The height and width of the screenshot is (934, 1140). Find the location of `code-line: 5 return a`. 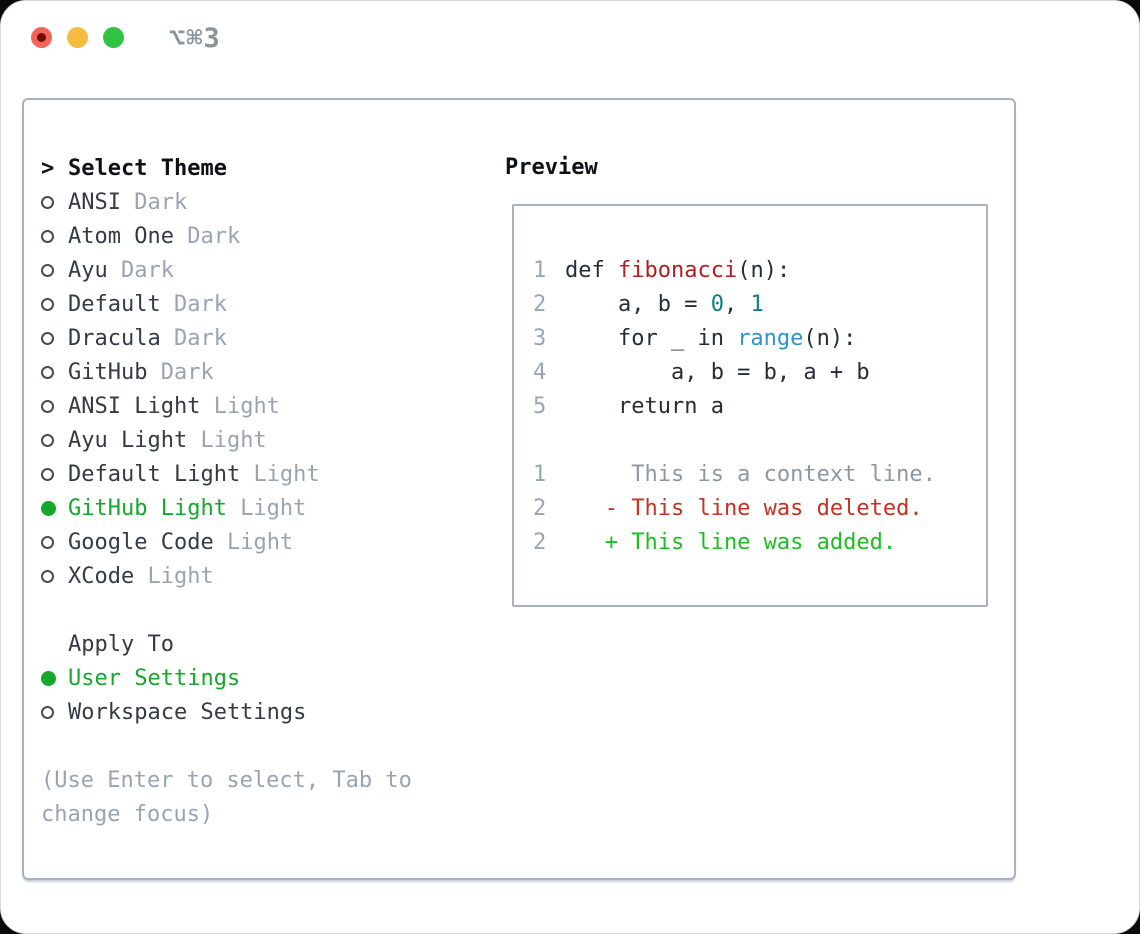

code-line: 5 return a is located at coordinates (759, 407).